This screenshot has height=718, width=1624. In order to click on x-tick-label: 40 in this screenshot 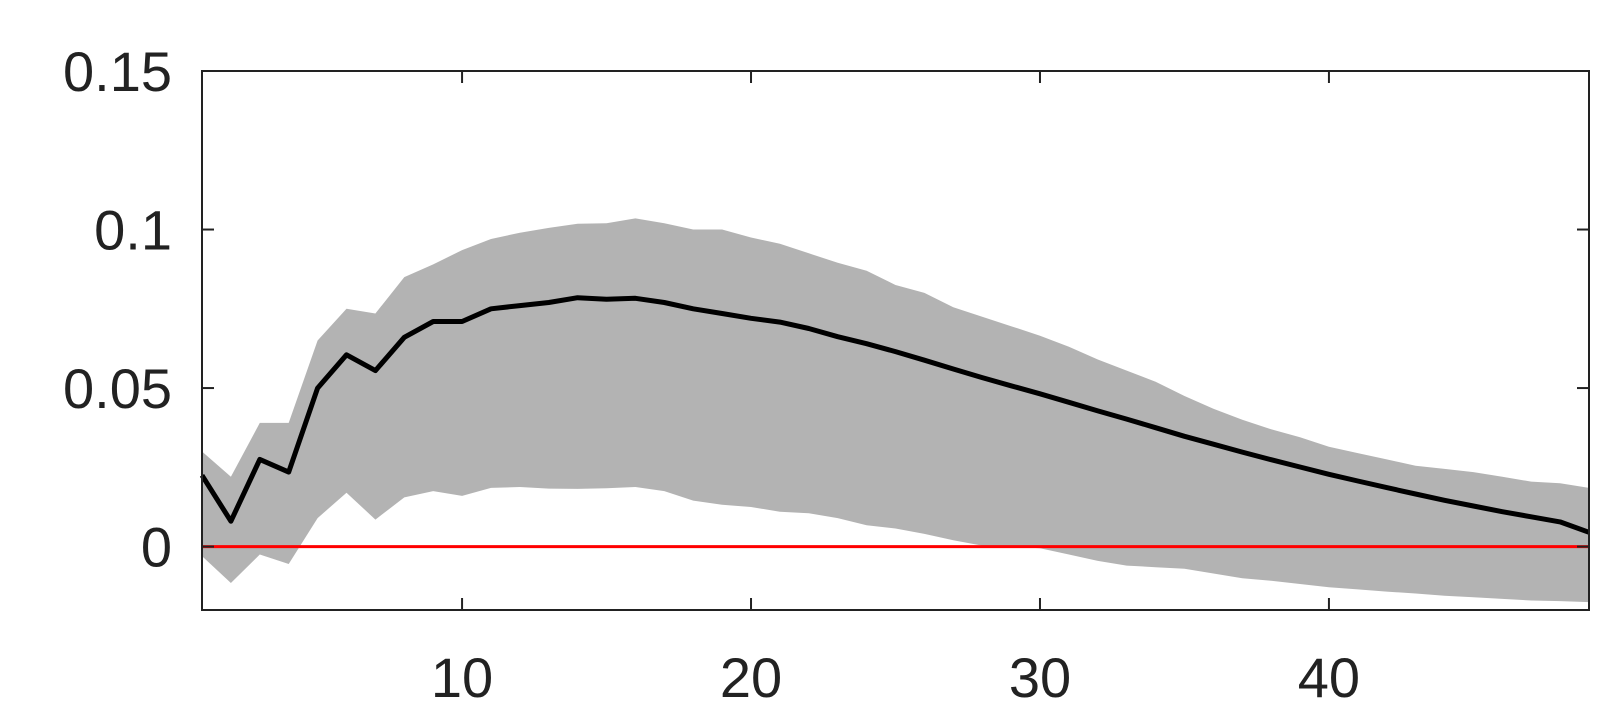, I will do `click(1329, 677)`.